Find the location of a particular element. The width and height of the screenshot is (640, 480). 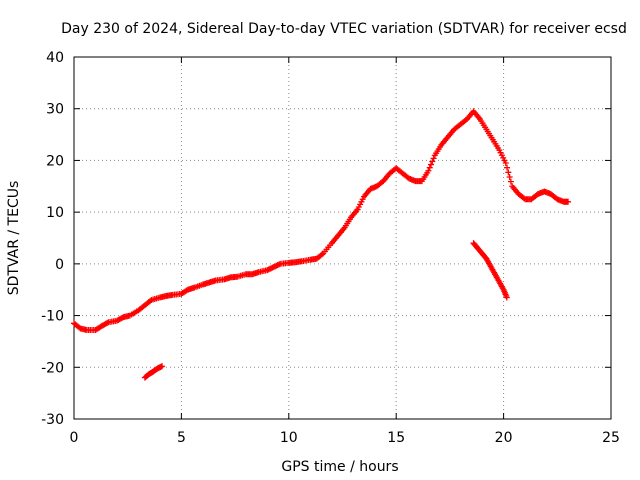

y-tick-label: 10 is located at coordinates (55, 213).